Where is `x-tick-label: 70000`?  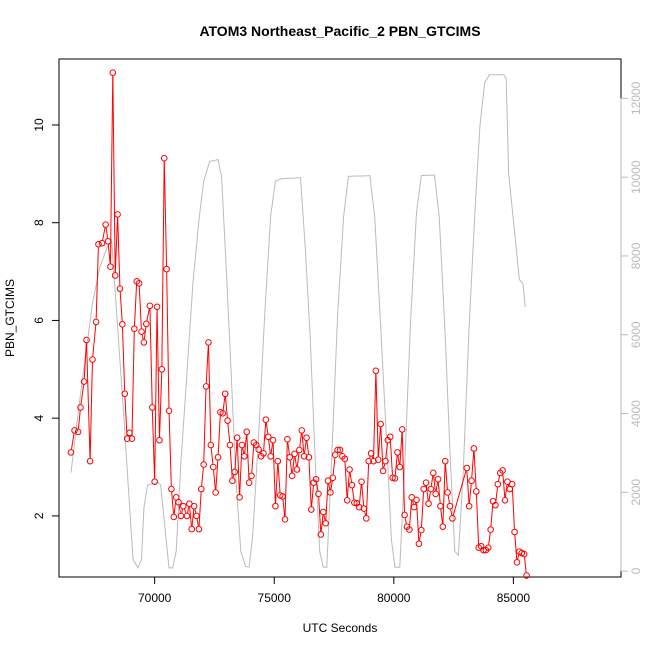
x-tick-label: 70000 is located at coordinates (155, 598).